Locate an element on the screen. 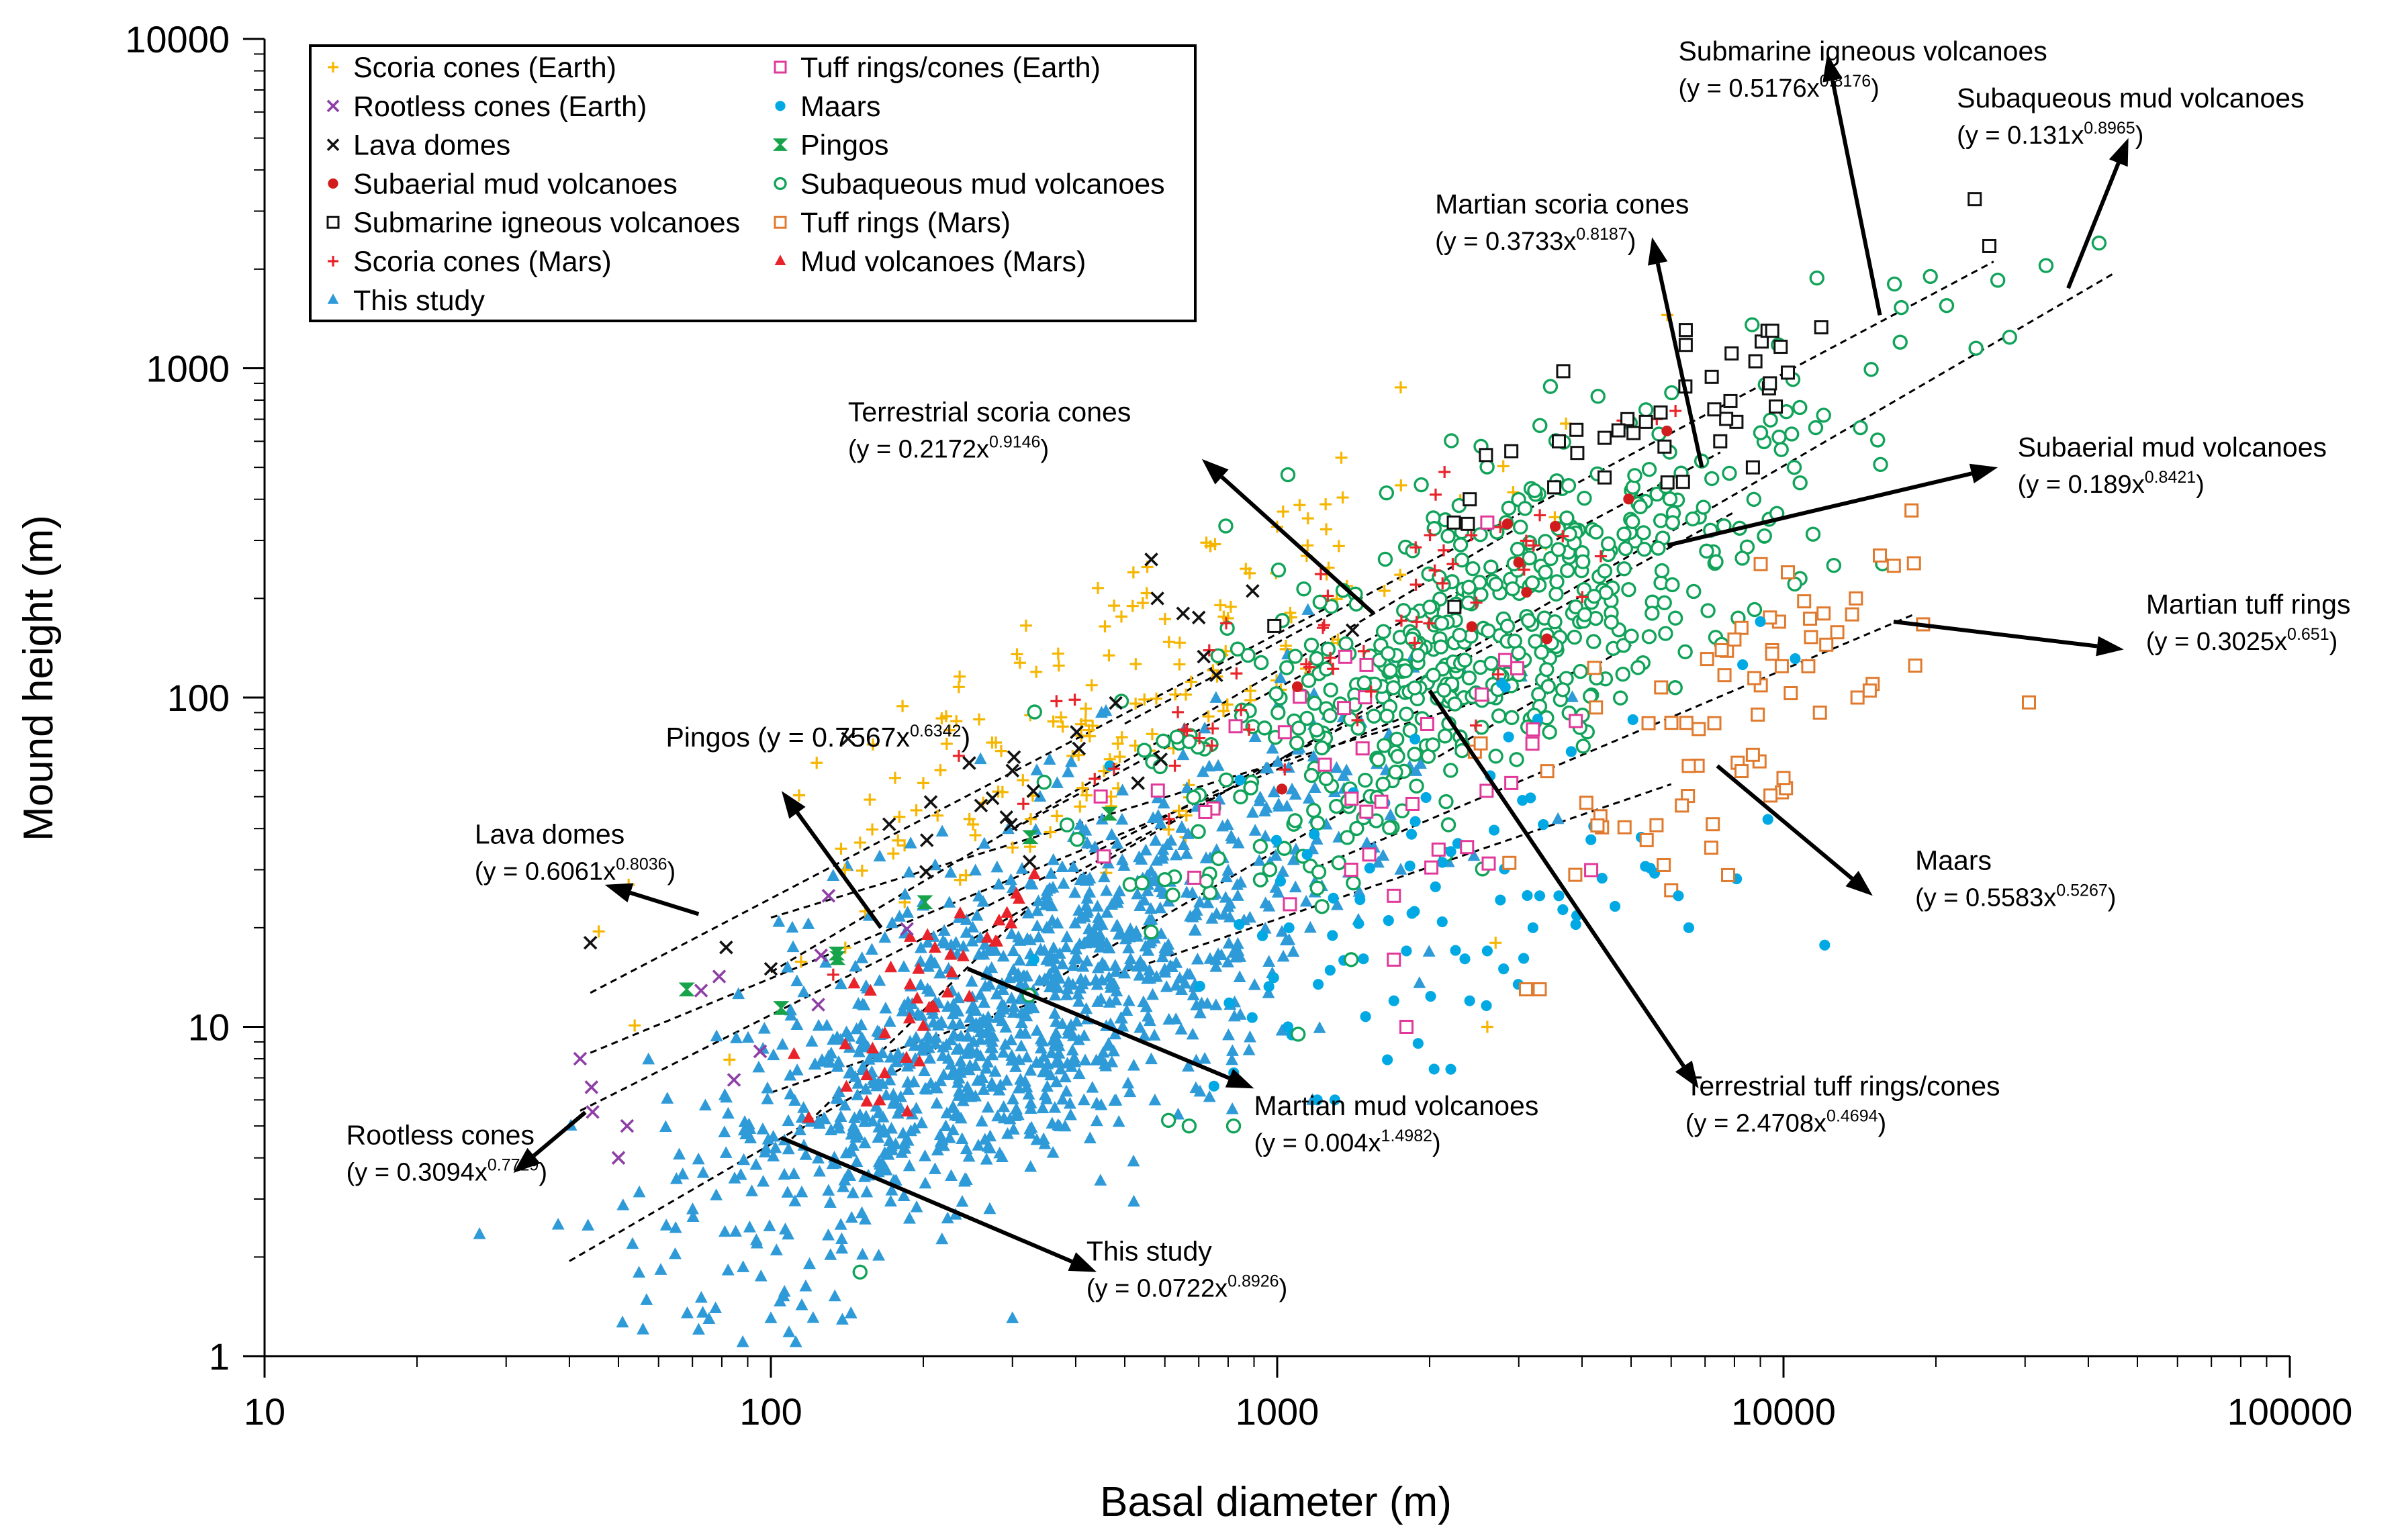 The width and height of the screenshot is (2408, 1526). annotation-label: Maars is located at coordinates (1954, 860).